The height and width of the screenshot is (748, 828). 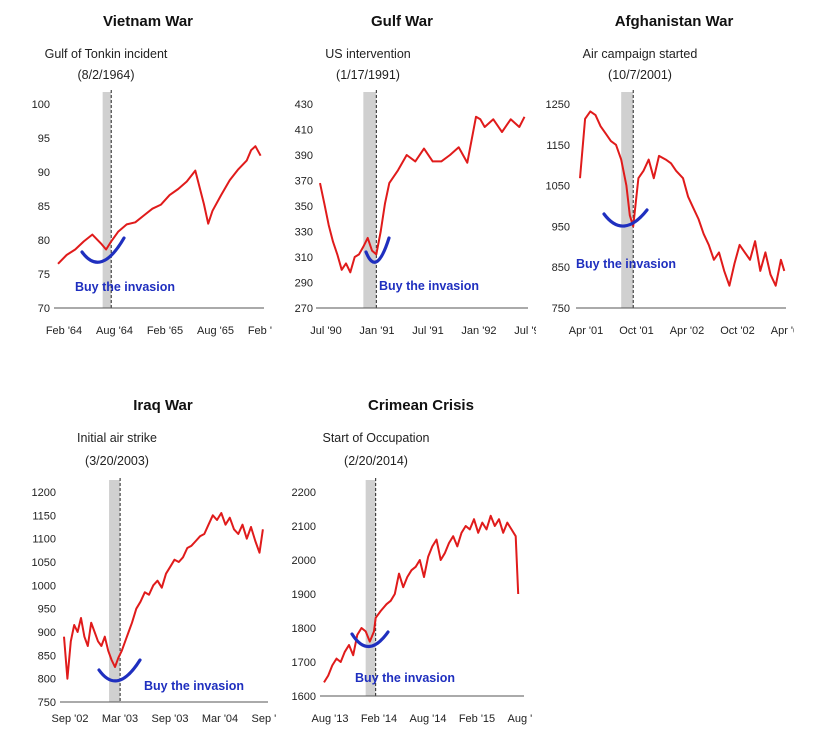 What do you see at coordinates (270, 719) in the screenshot?
I see `x-tick-label-3-4: Sep '04` at bounding box center [270, 719].